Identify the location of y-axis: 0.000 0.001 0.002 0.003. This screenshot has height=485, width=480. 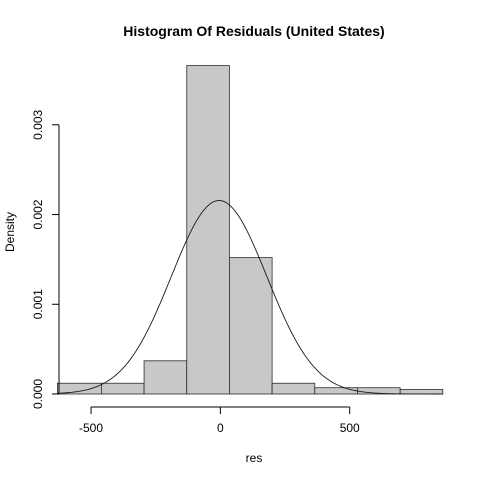
(45, 259).